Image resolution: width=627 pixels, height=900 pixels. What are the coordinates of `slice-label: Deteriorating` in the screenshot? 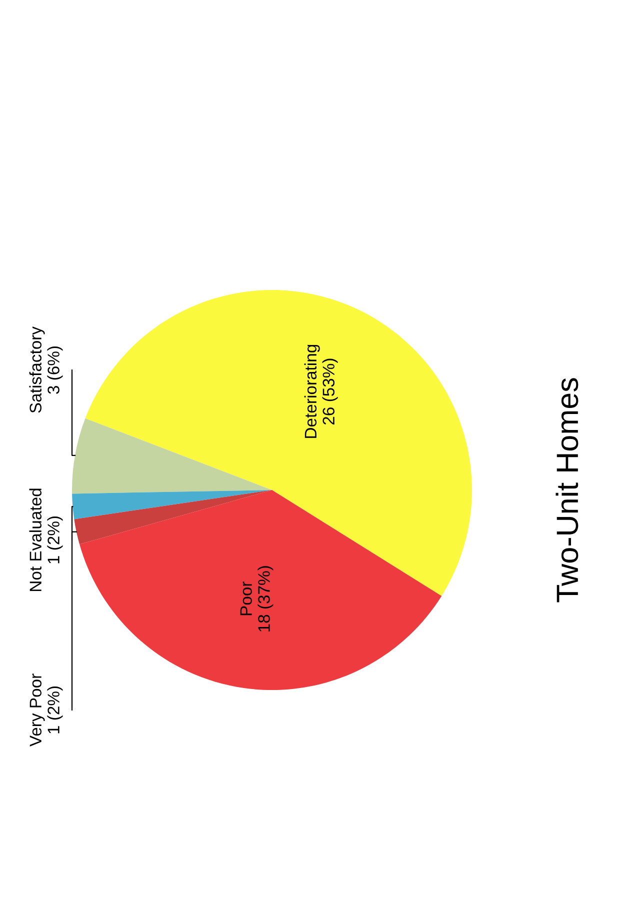 It's located at (312, 391).